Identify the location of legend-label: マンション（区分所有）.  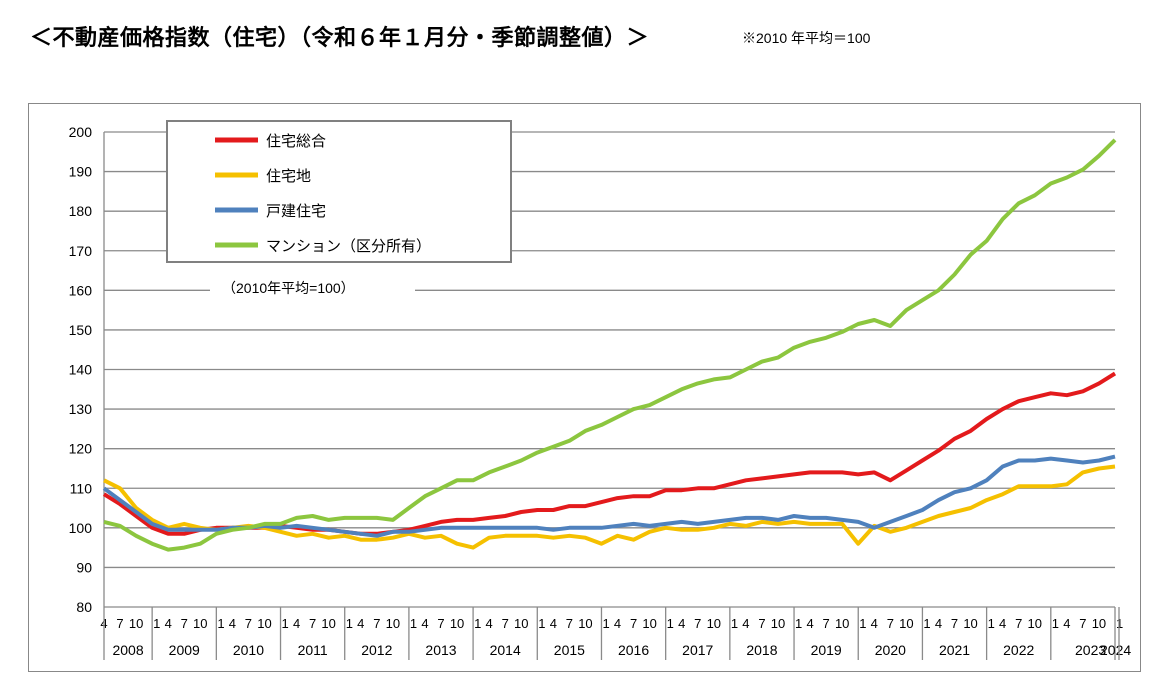
(348, 246).